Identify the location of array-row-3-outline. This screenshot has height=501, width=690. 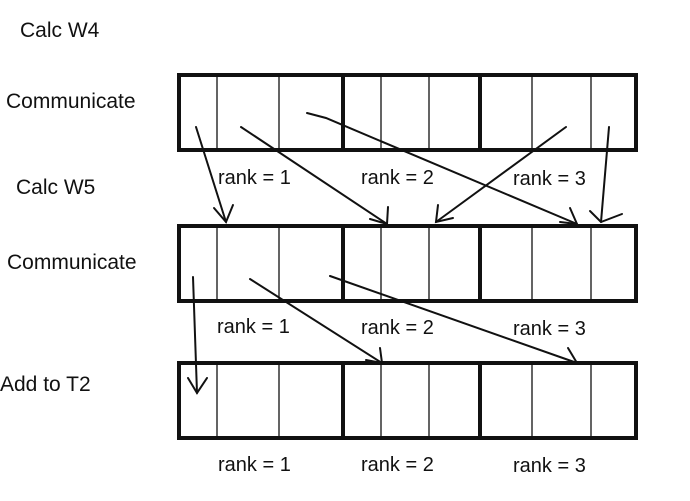
(407, 400).